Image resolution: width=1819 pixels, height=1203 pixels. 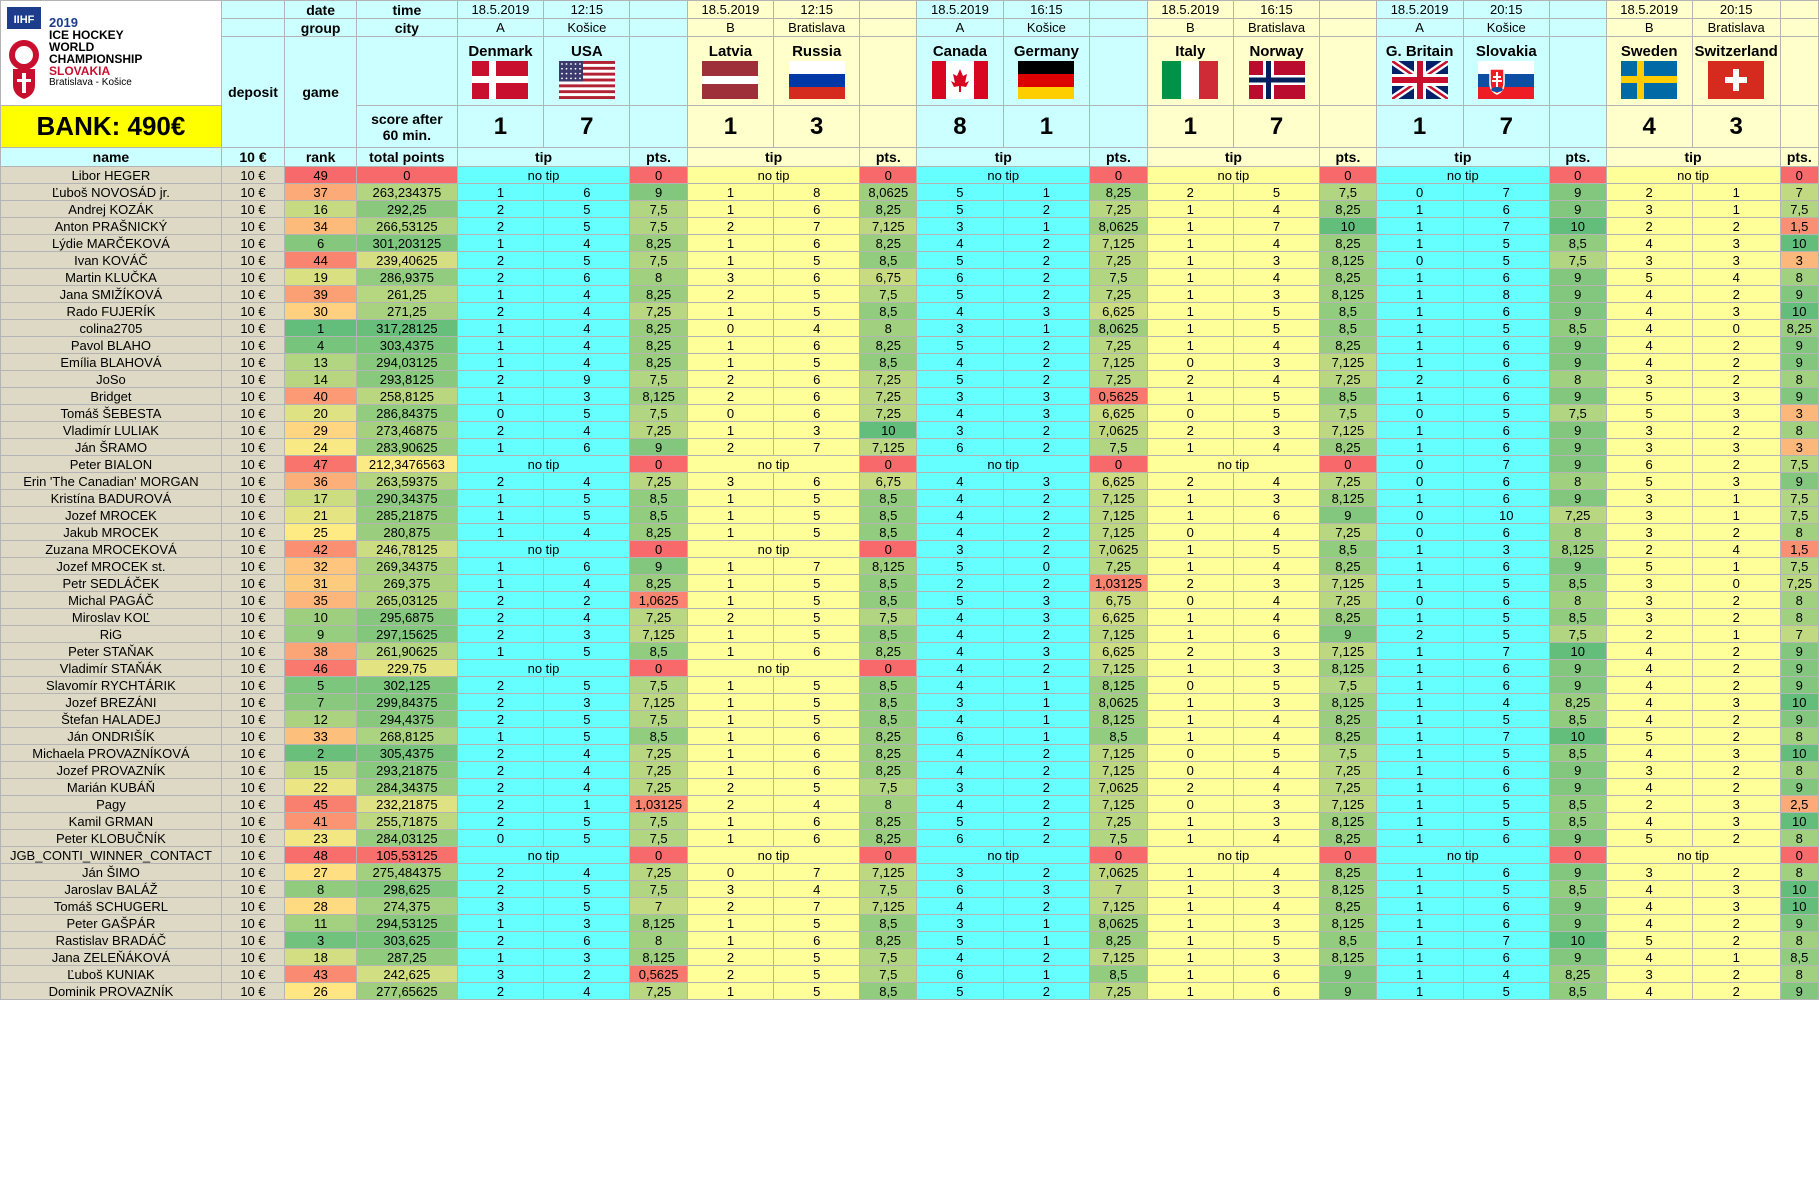 I want to click on player-name: Peter BIALON, so click(x=111, y=464).